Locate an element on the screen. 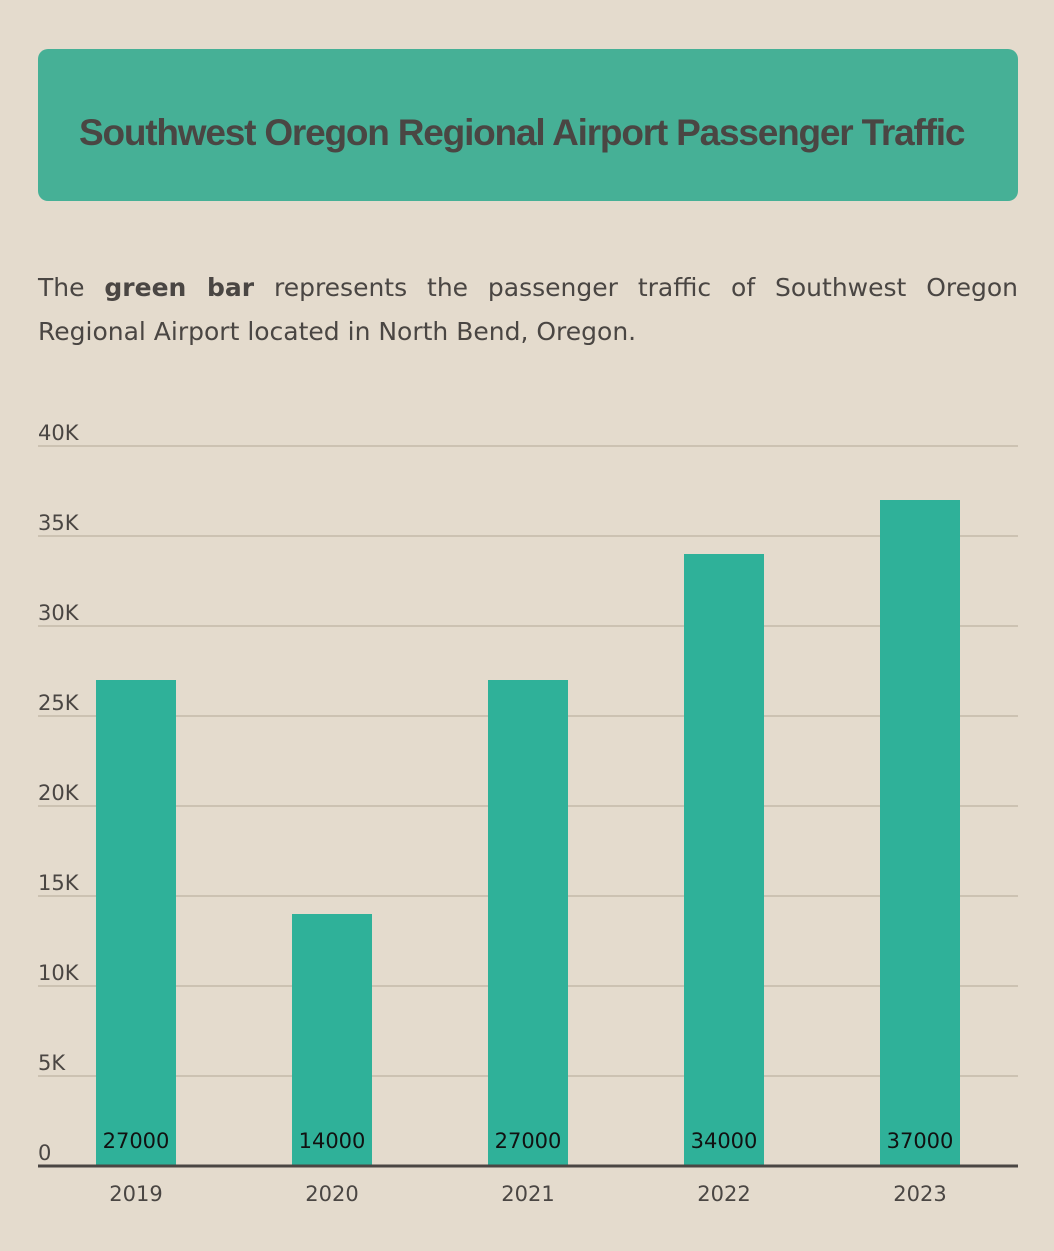 Image resolution: width=1054 pixels, height=1251 pixels. y-tick-label: 15K is located at coordinates (59, 883).